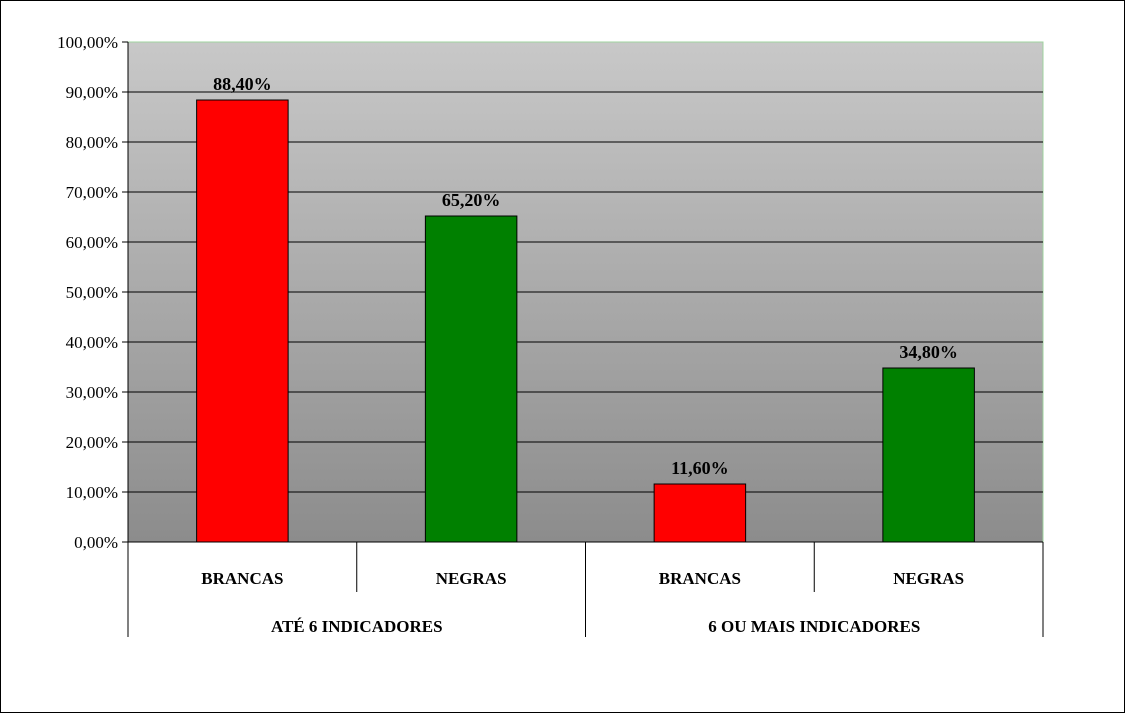  Describe the element at coordinates (92, 392) in the screenshot. I see `y-tick-label: 30,00%` at that location.